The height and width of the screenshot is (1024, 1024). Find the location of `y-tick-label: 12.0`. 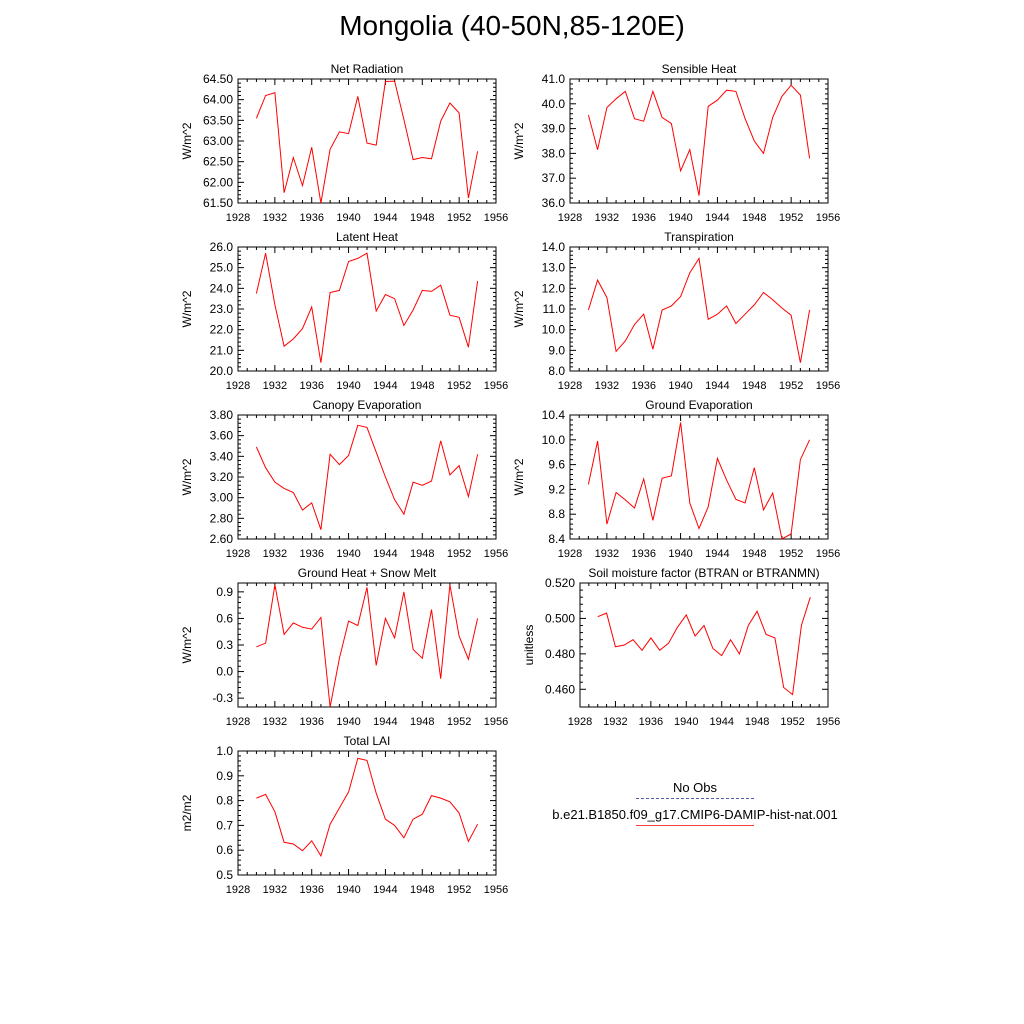

y-tick-label: 12.0 is located at coordinates (554, 288).